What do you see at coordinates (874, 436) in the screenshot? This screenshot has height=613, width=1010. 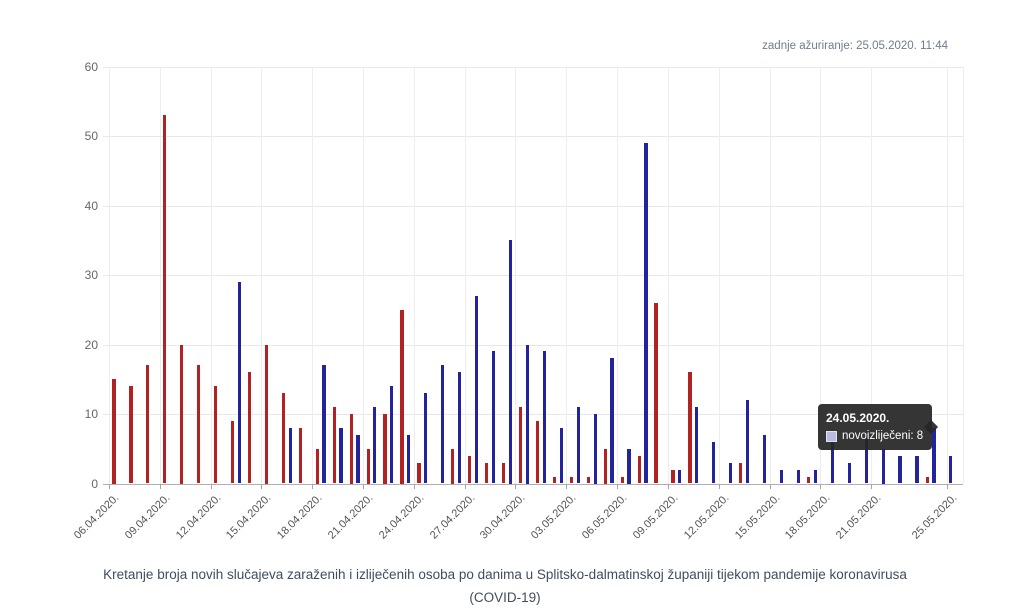 I see `tooltip-row: novoizliječeni: 8` at bounding box center [874, 436].